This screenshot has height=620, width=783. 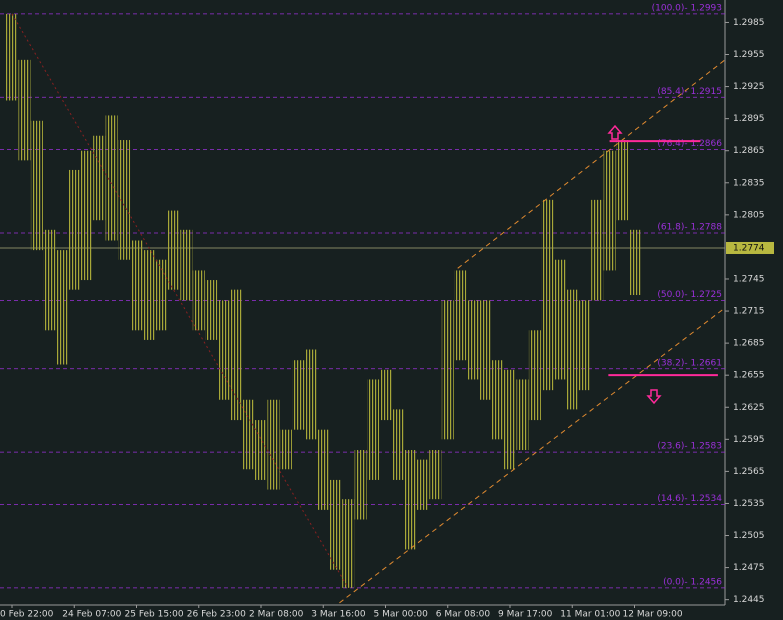 I want to click on y-tick-label: 1.2955, so click(x=749, y=55).